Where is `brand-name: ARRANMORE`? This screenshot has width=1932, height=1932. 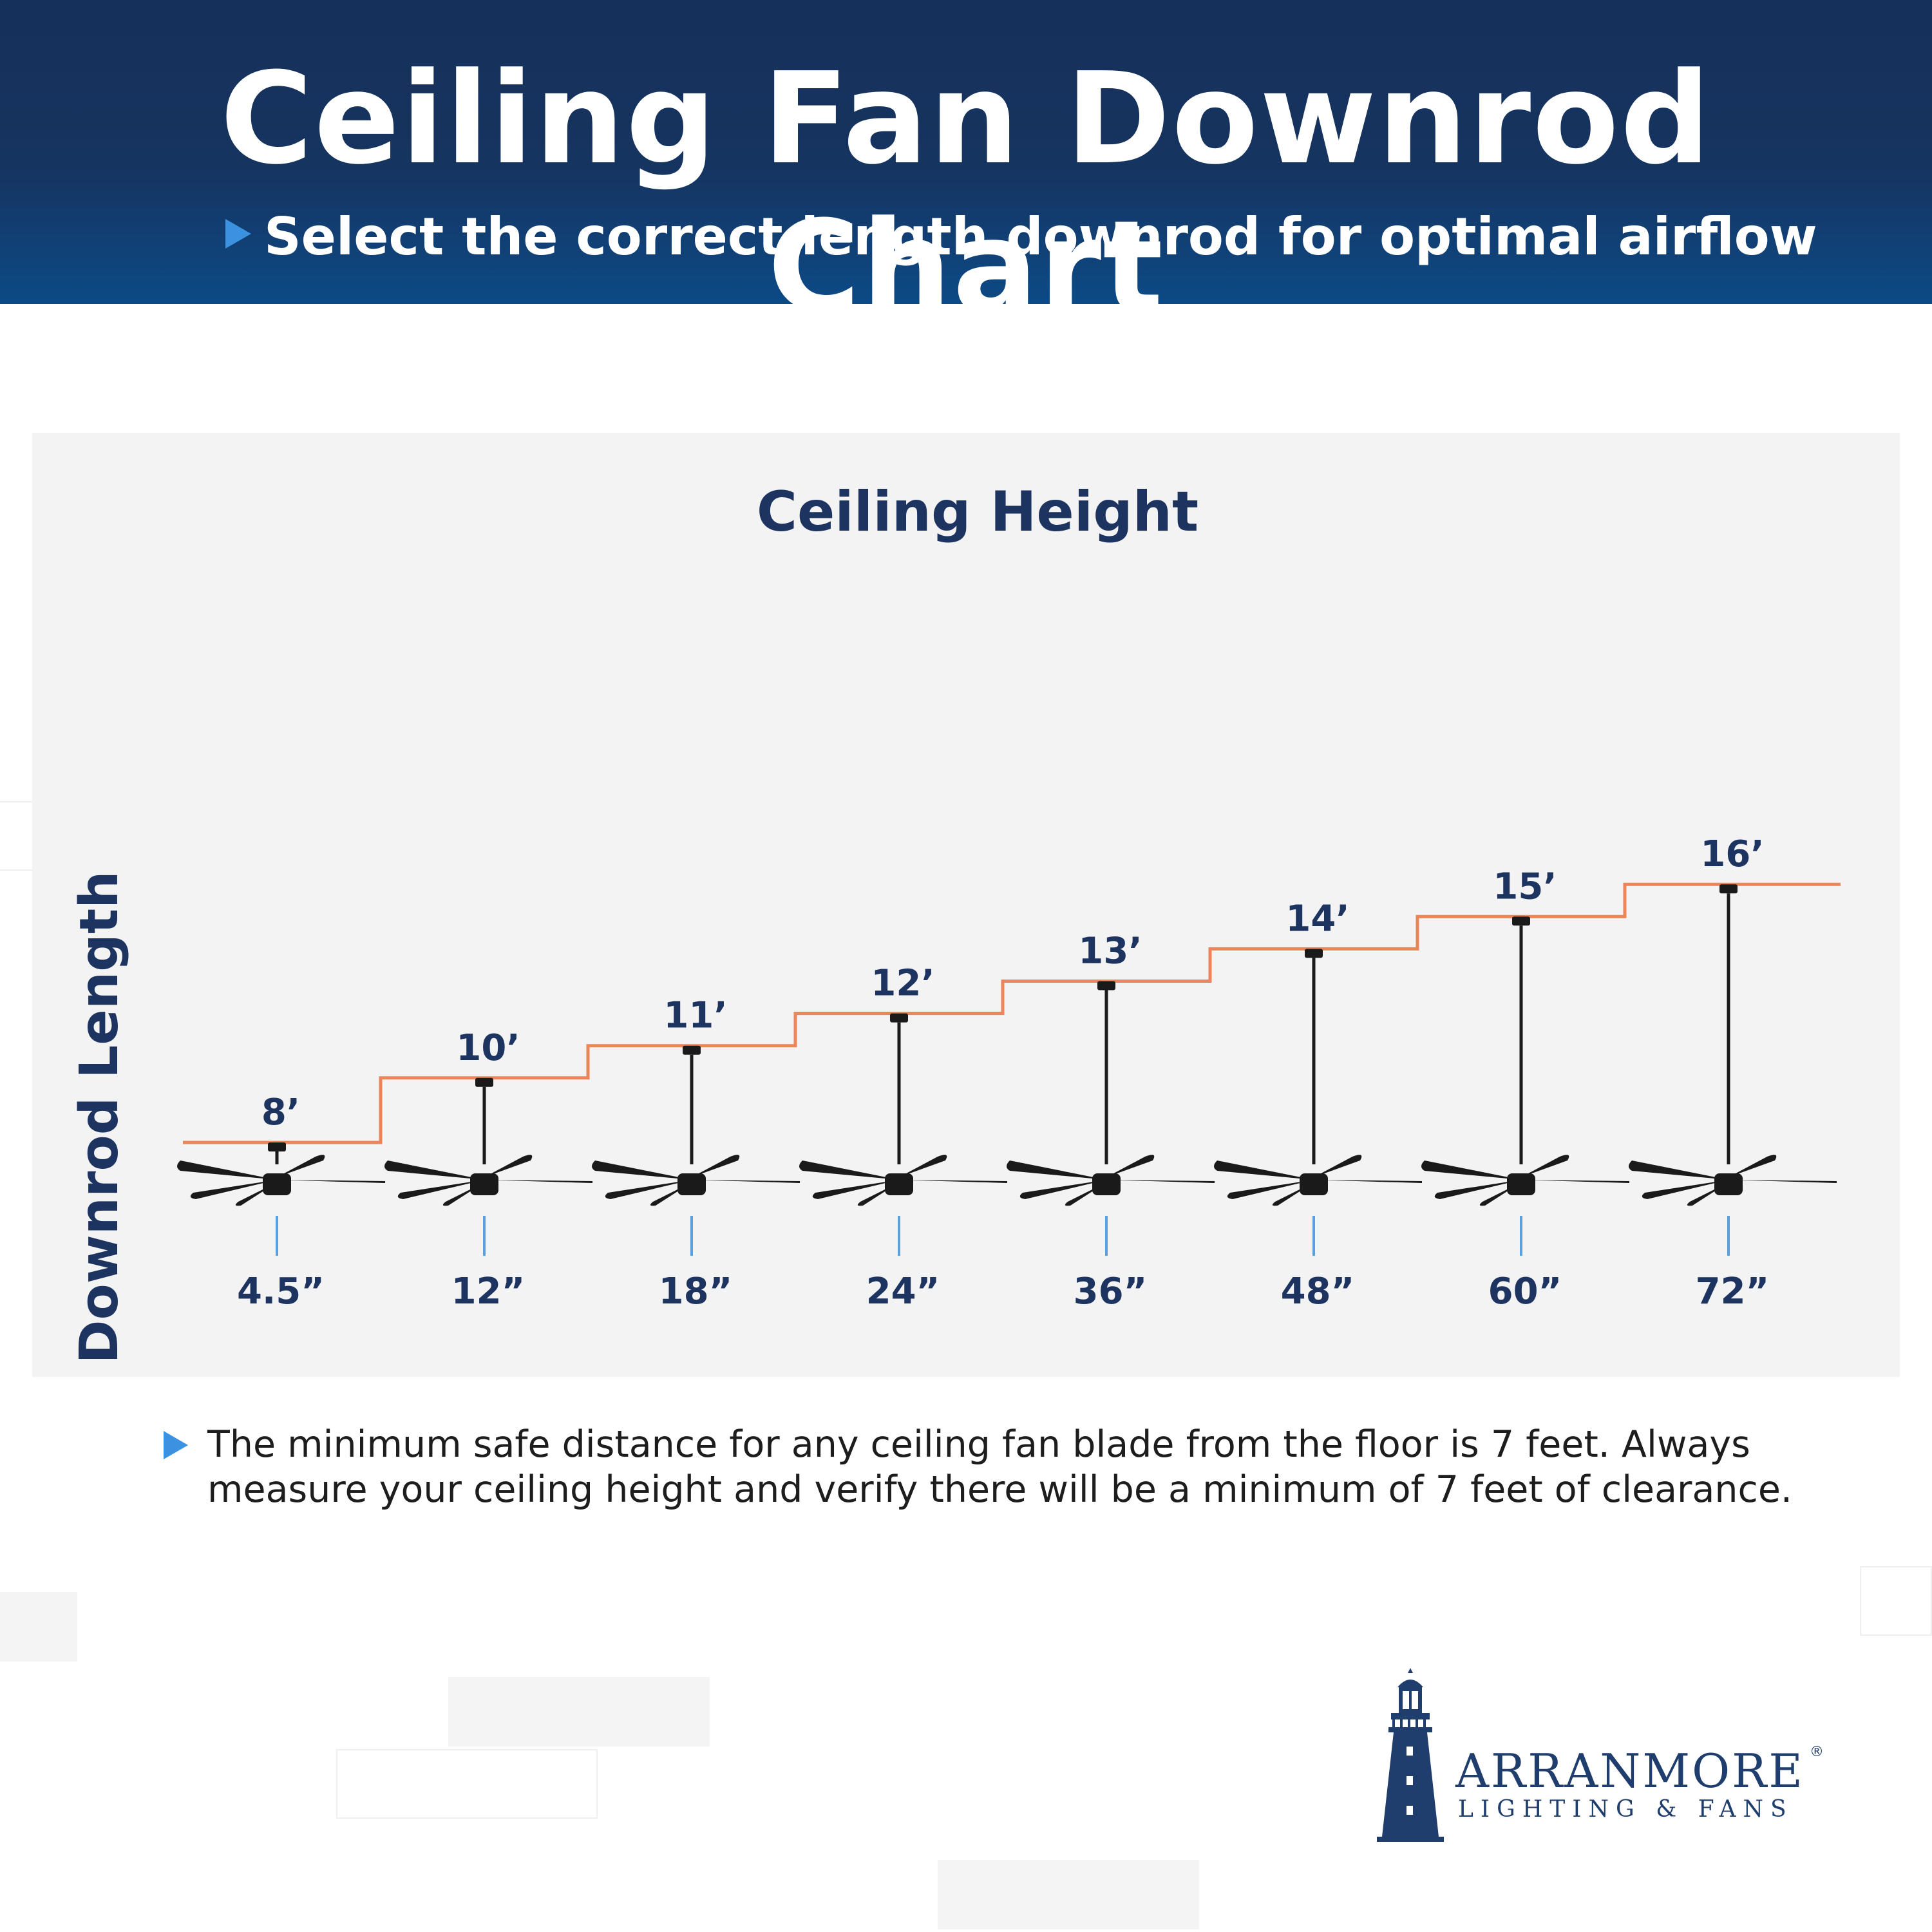
brand-name: ARRANMORE is located at coordinates (1630, 1771).